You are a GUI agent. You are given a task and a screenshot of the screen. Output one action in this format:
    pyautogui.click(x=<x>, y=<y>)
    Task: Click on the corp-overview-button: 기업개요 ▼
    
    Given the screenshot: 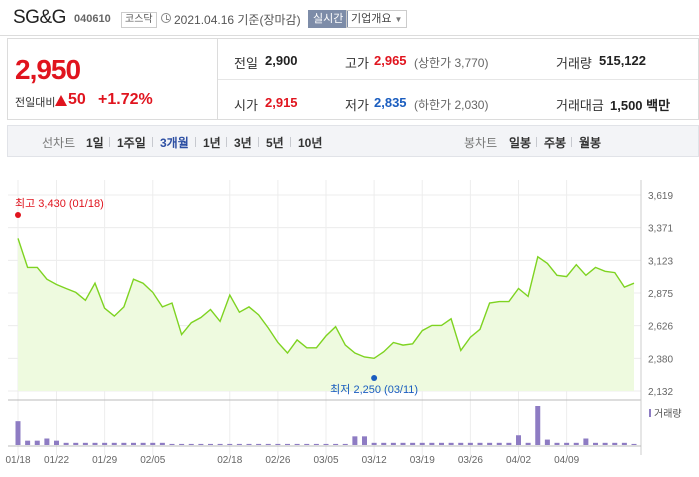 What is the action you would take?
    pyautogui.click(x=377, y=19)
    